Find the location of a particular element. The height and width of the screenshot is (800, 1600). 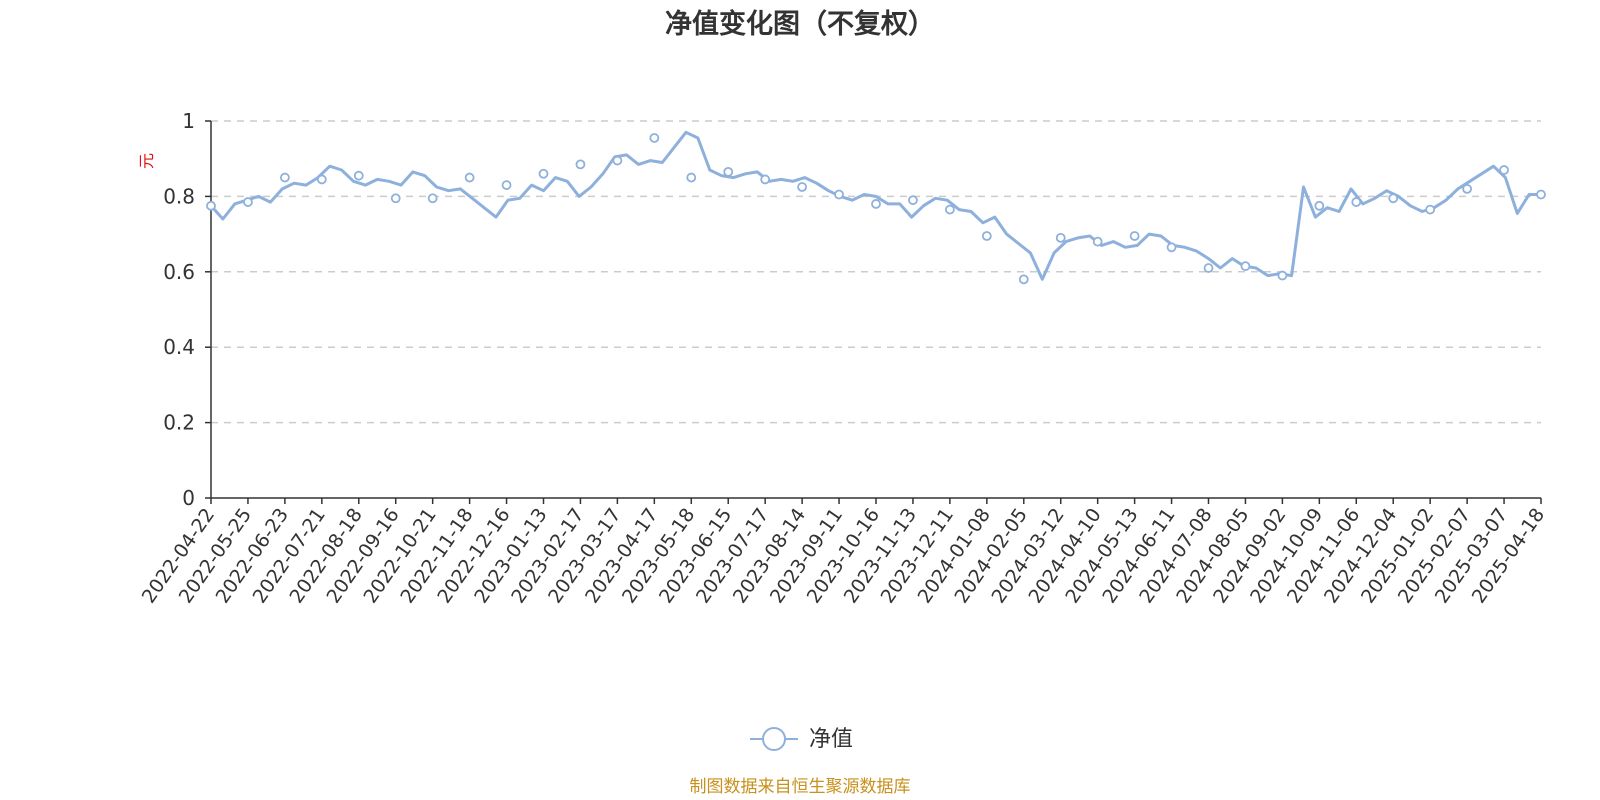

y-tick-label: 0.8 is located at coordinates (179, 196).